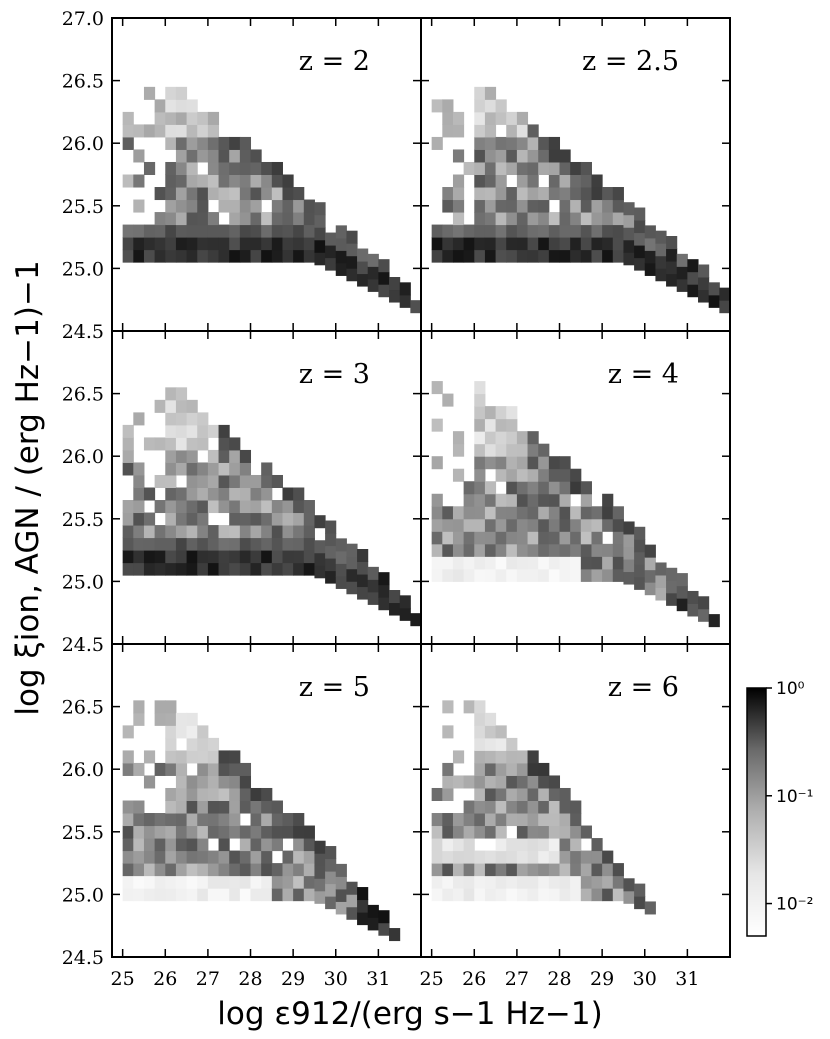 This screenshot has height=1039, width=830. I want to click on y-tick-label: 26.0, so click(83, 144).